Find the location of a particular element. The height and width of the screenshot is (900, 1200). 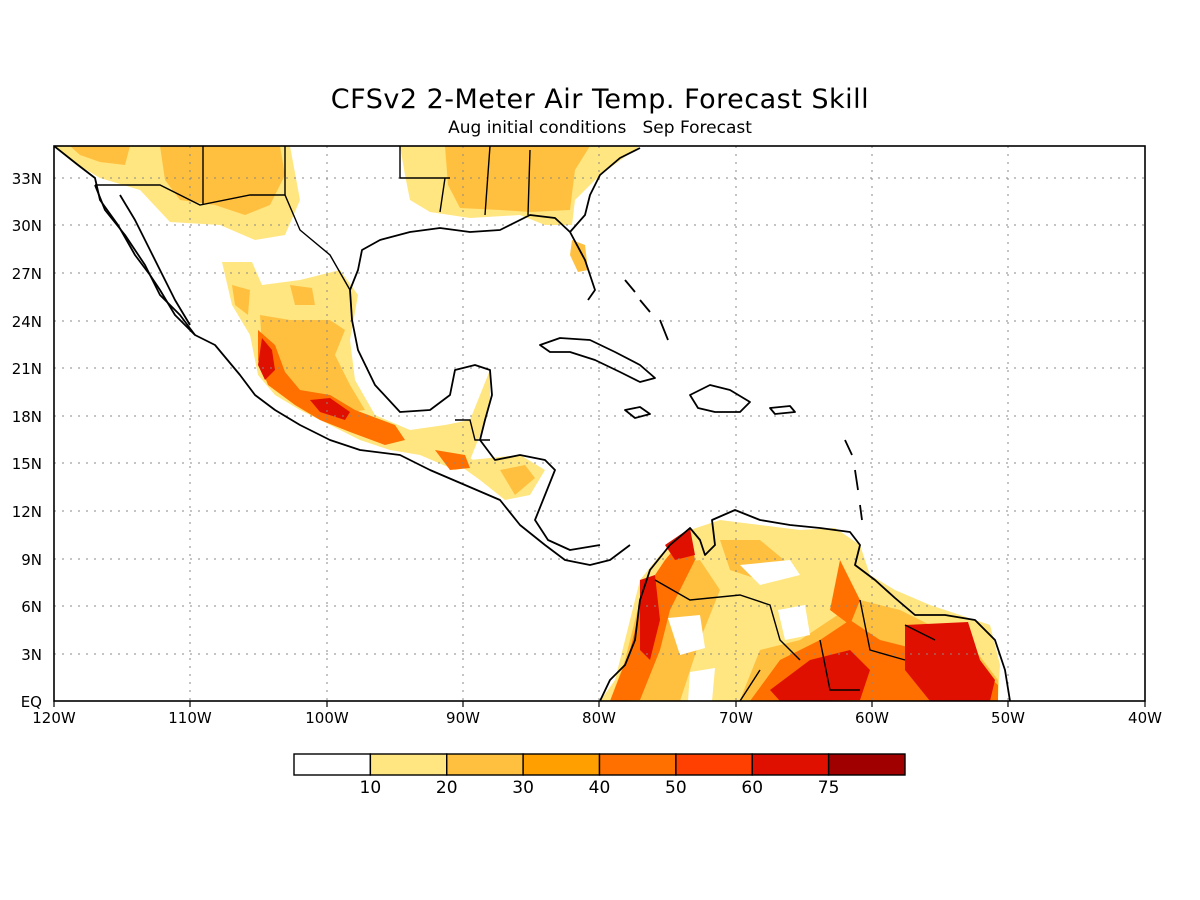

lat-tick: 12N is located at coordinates (27, 512).